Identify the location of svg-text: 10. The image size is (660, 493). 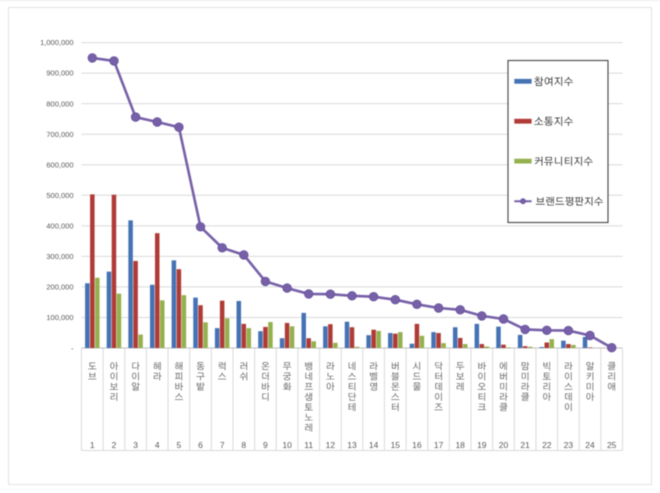
(287, 445).